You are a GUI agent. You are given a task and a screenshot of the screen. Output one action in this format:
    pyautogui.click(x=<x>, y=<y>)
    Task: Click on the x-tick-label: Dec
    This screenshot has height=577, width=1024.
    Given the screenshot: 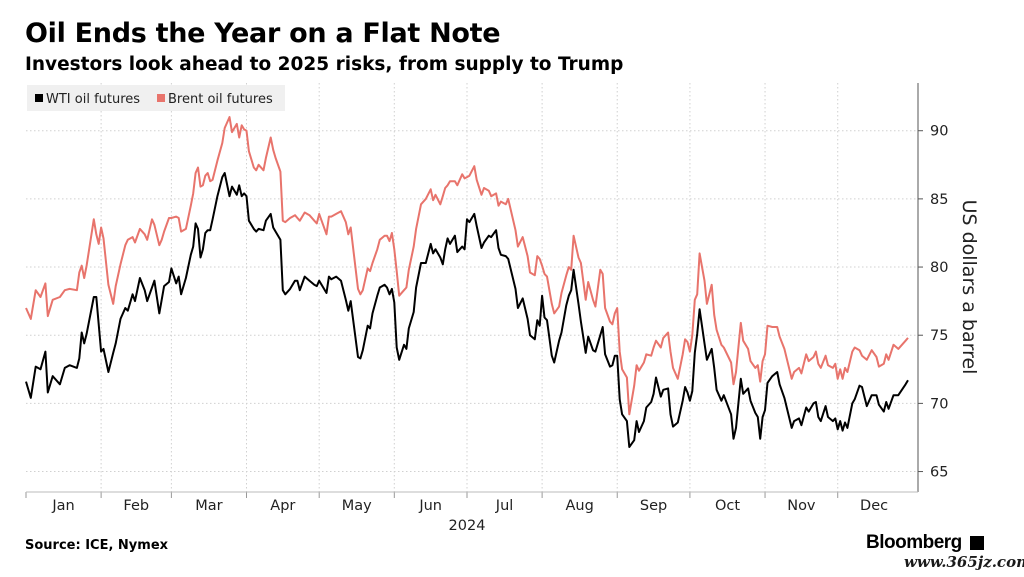 What is the action you would take?
    pyautogui.click(x=874, y=506)
    